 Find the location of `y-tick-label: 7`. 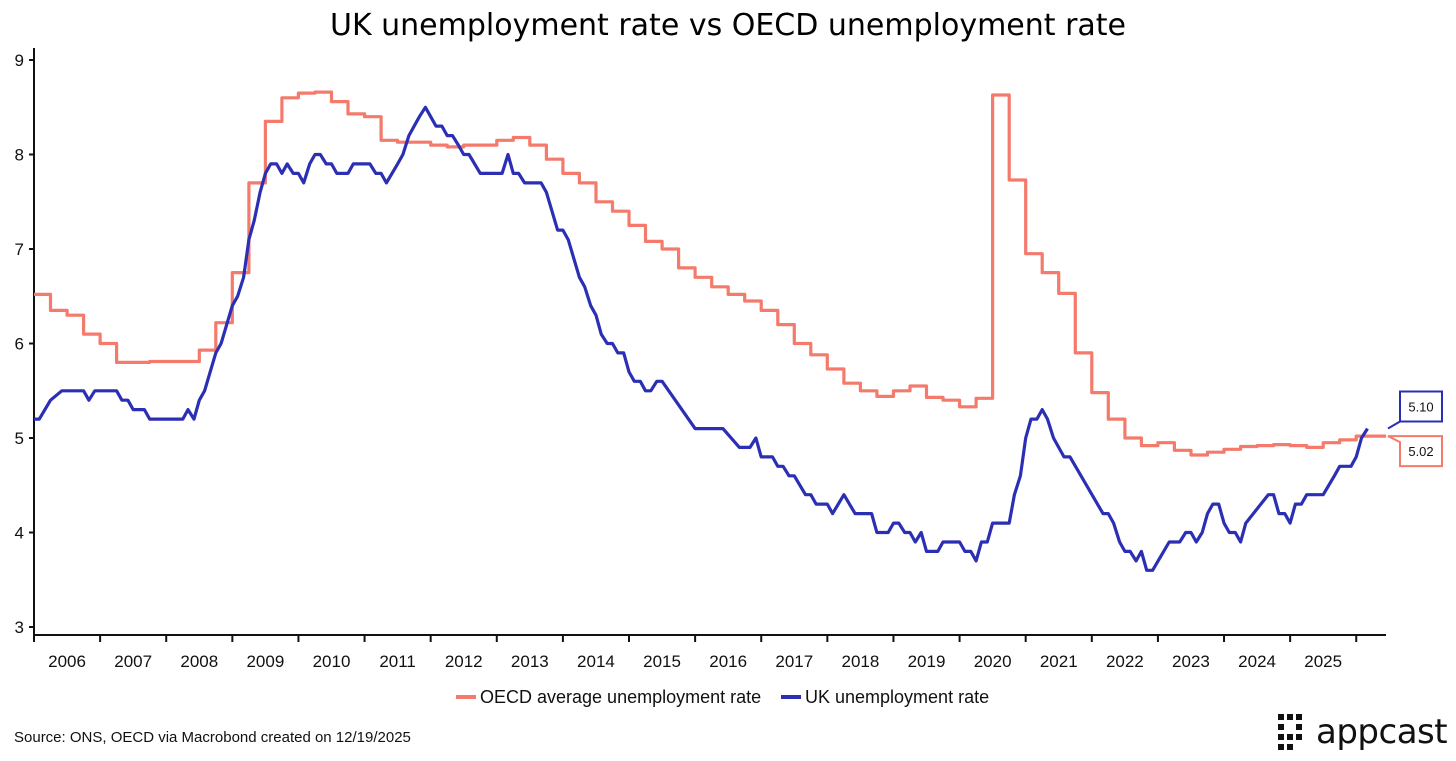

y-tick-label: 7 is located at coordinates (19, 249).